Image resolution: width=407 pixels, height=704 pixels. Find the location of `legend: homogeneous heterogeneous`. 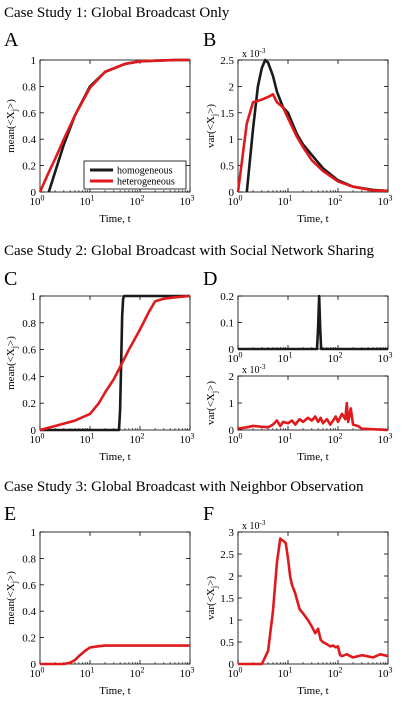

legend: homogeneous heterogeneous is located at coordinates (135, 175).